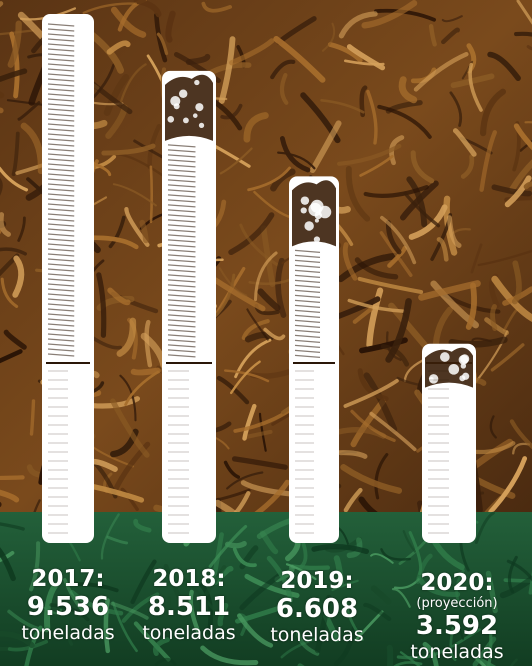 This screenshot has height=666, width=532. What do you see at coordinates (189, 579) in the screenshot?
I see `year-label: 2018:` at bounding box center [189, 579].